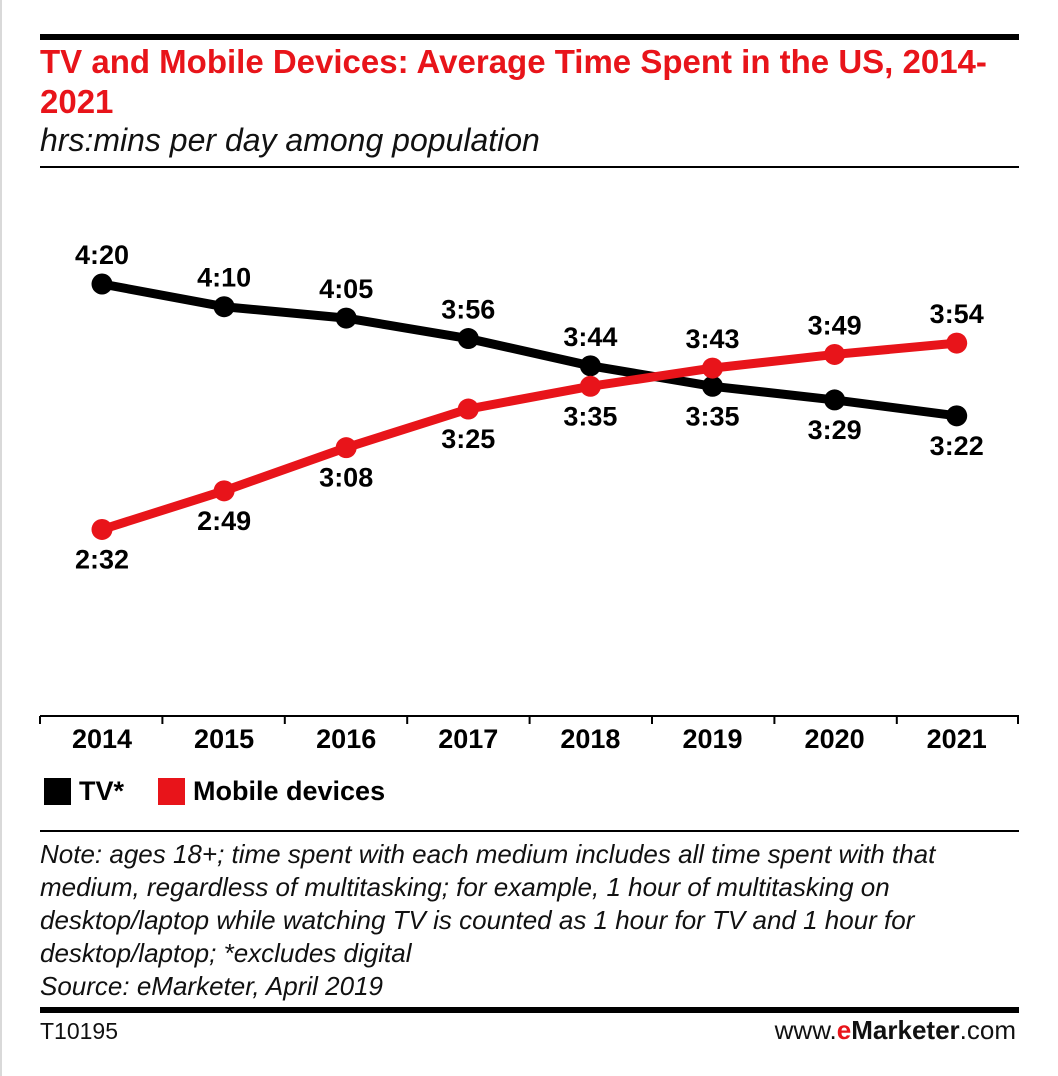 The image size is (1058, 1076). I want to click on data-label-tv-2015: 4:10, so click(224, 278).